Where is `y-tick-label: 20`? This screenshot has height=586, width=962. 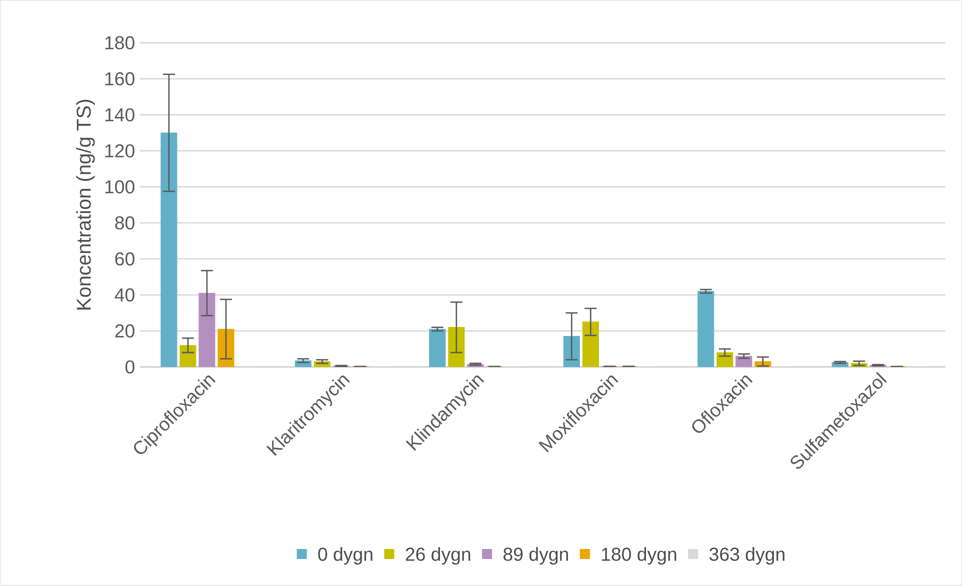 y-tick-label: 20 is located at coordinates (124, 331).